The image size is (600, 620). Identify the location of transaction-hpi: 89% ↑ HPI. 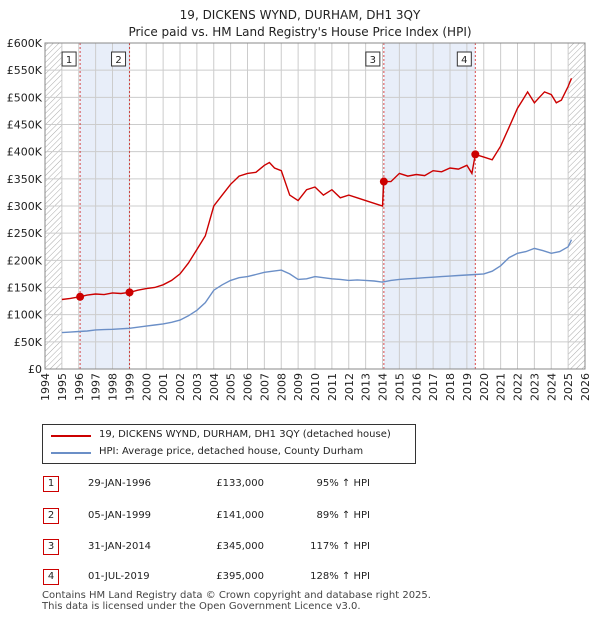
(343, 515).